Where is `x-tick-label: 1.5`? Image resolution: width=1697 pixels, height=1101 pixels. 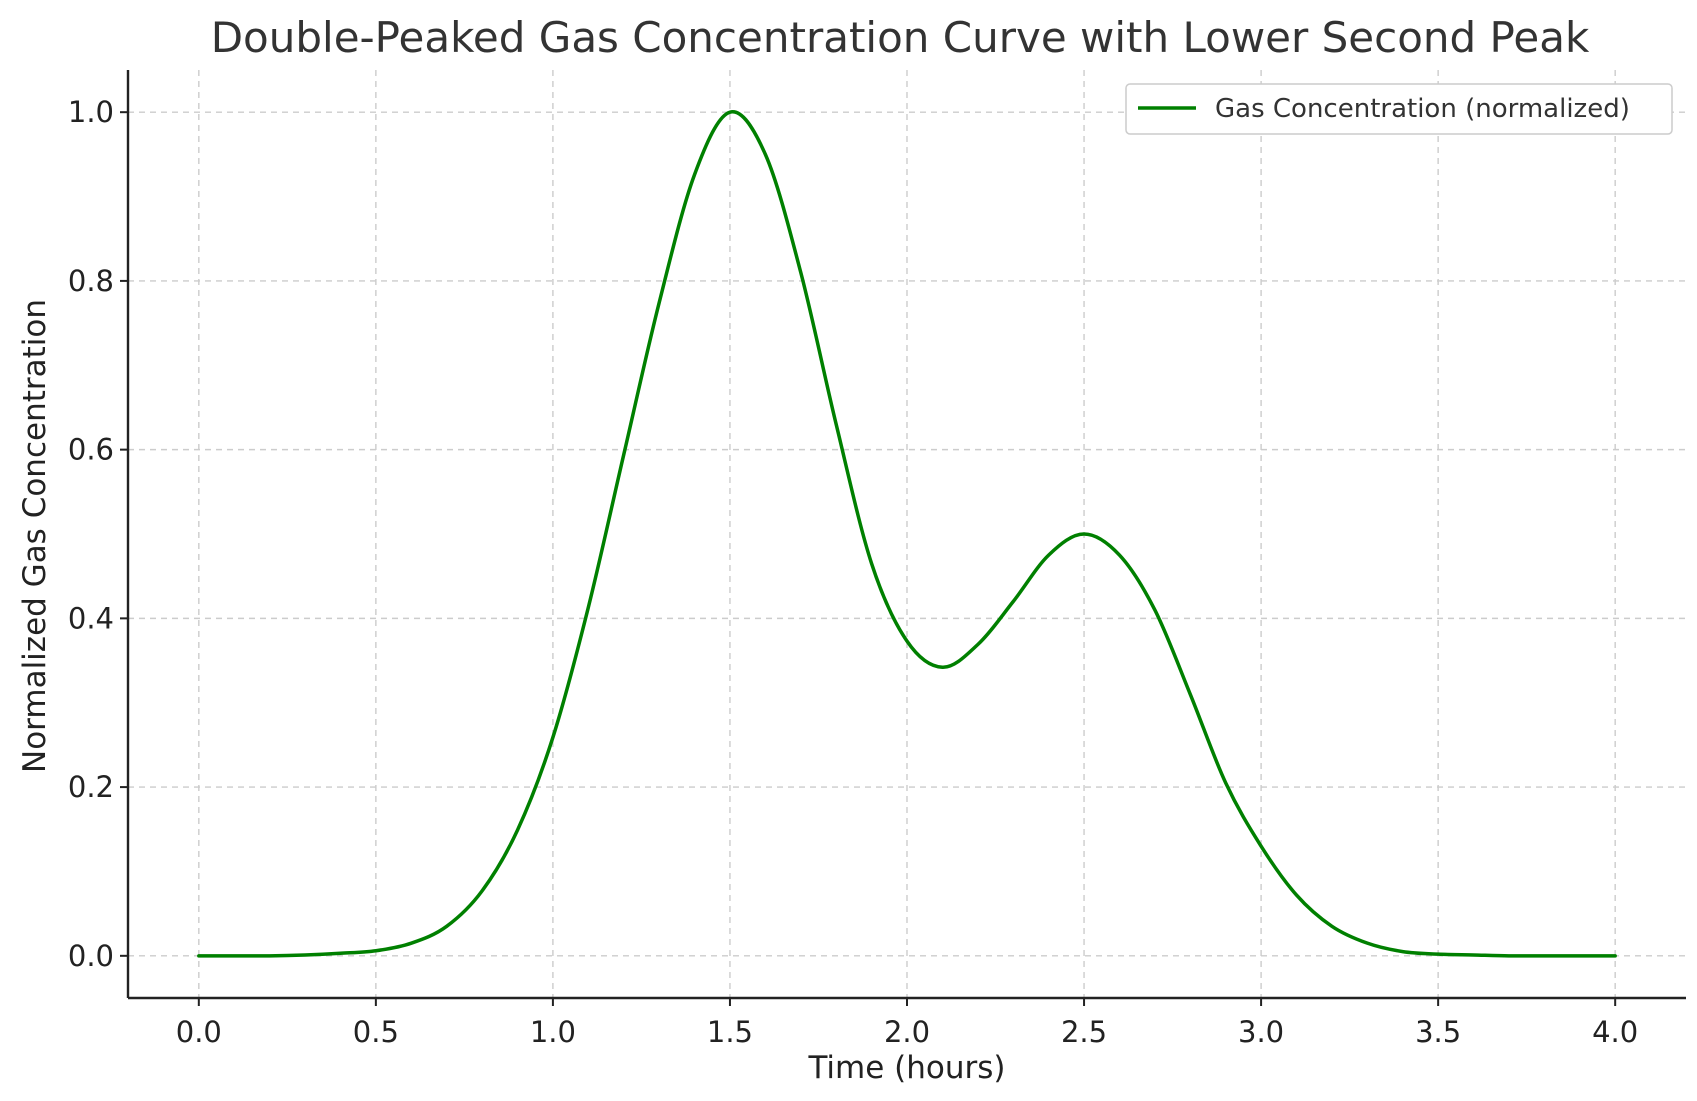 x-tick-label: 1.5 is located at coordinates (730, 1032).